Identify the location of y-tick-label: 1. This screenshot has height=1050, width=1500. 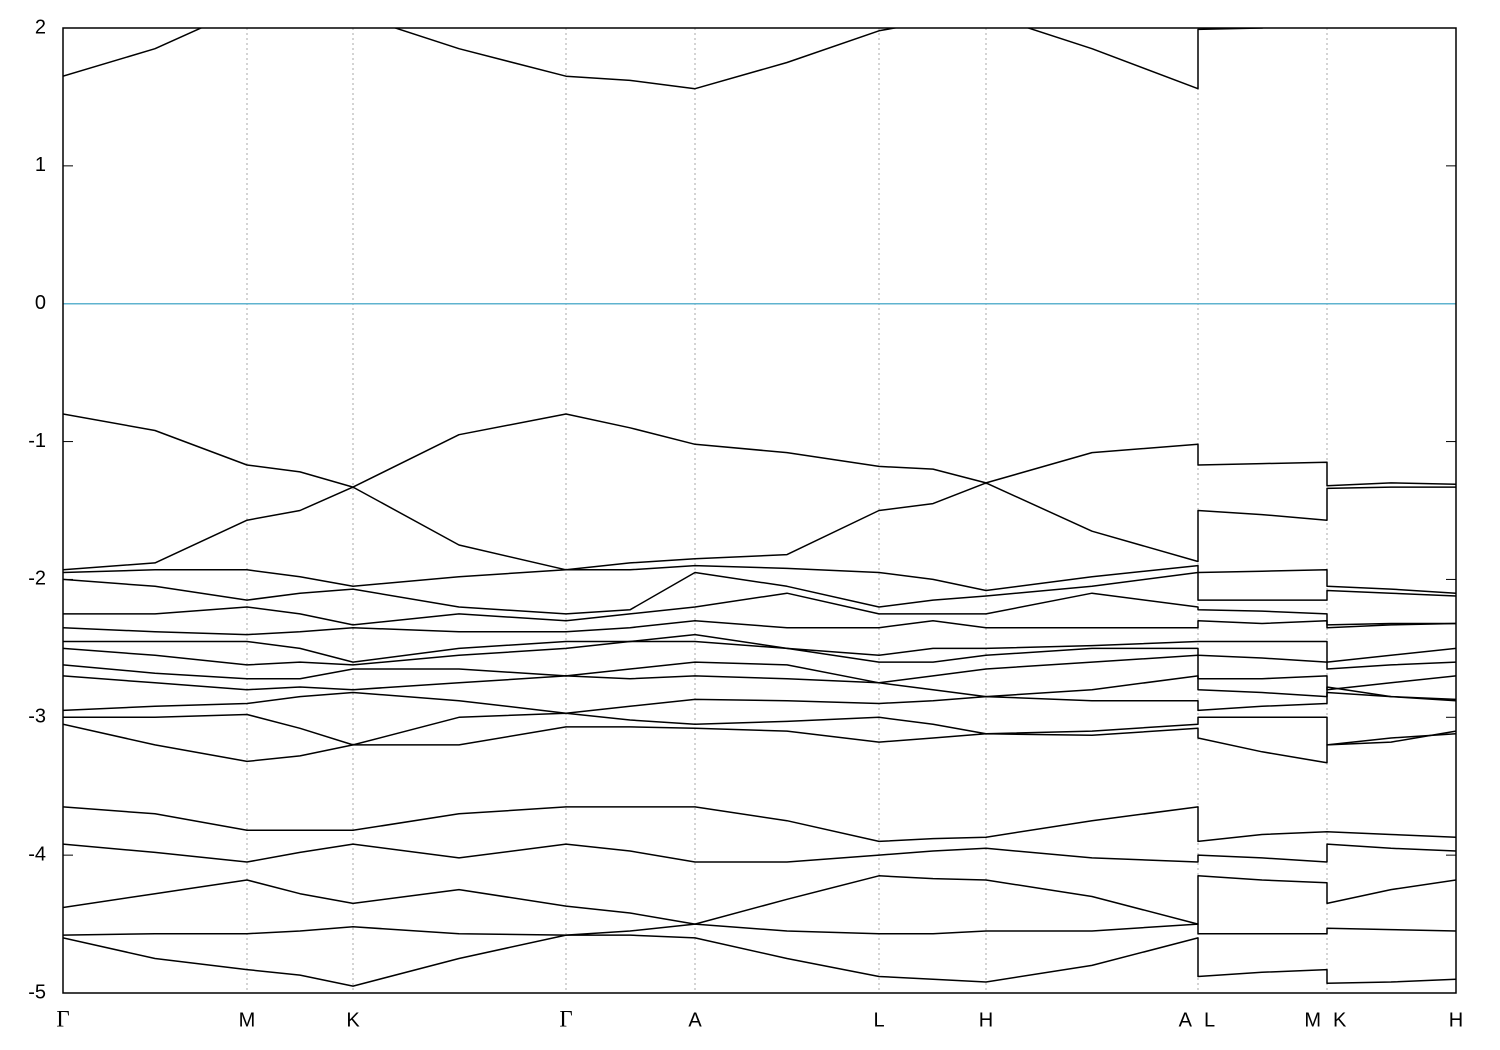
(40, 165).